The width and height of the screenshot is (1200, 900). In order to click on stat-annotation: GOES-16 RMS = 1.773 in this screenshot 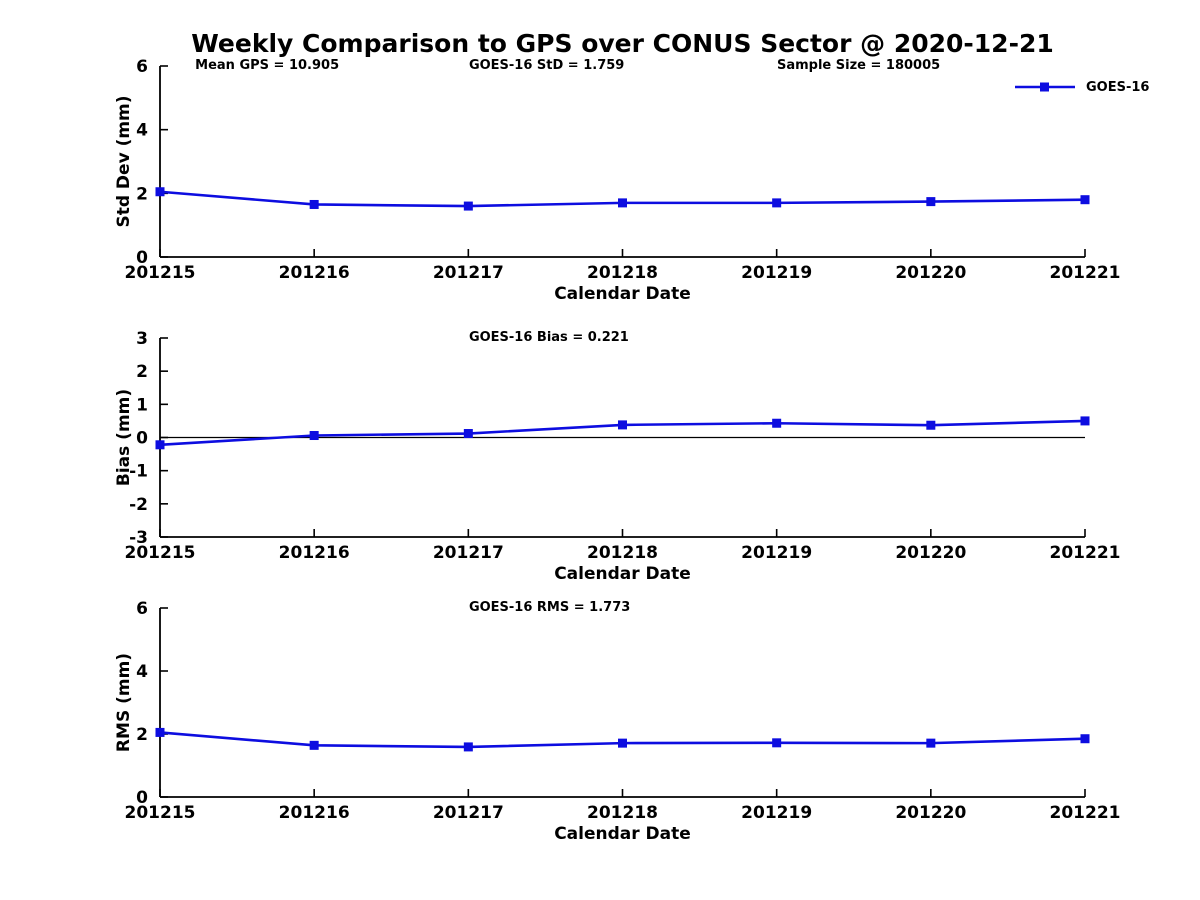, I will do `click(549, 607)`.